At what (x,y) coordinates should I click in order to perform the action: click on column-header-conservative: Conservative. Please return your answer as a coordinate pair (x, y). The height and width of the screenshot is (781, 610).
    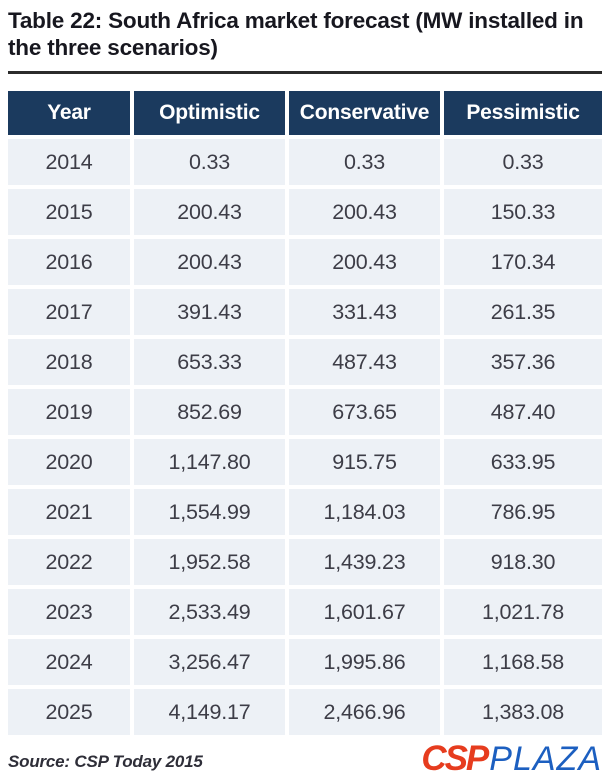
    Looking at the image, I should click on (364, 113).